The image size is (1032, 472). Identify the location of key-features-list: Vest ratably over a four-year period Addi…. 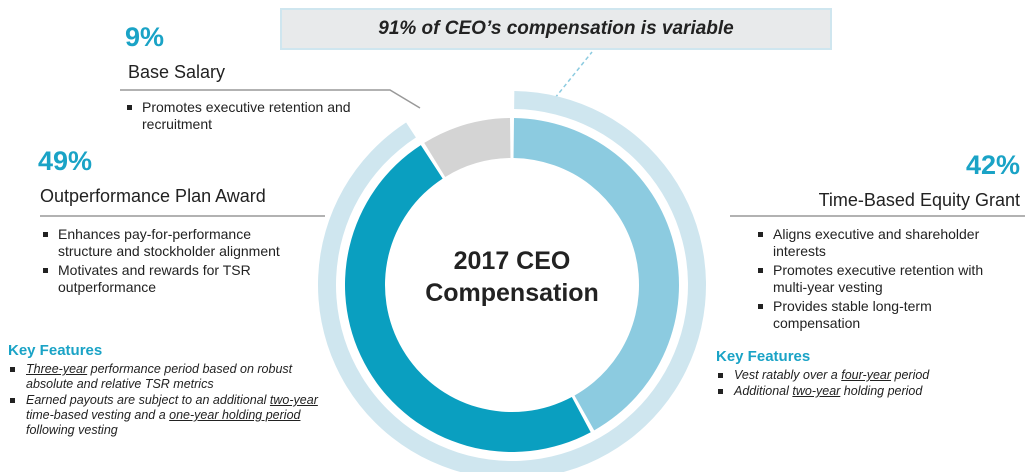
(866, 383).